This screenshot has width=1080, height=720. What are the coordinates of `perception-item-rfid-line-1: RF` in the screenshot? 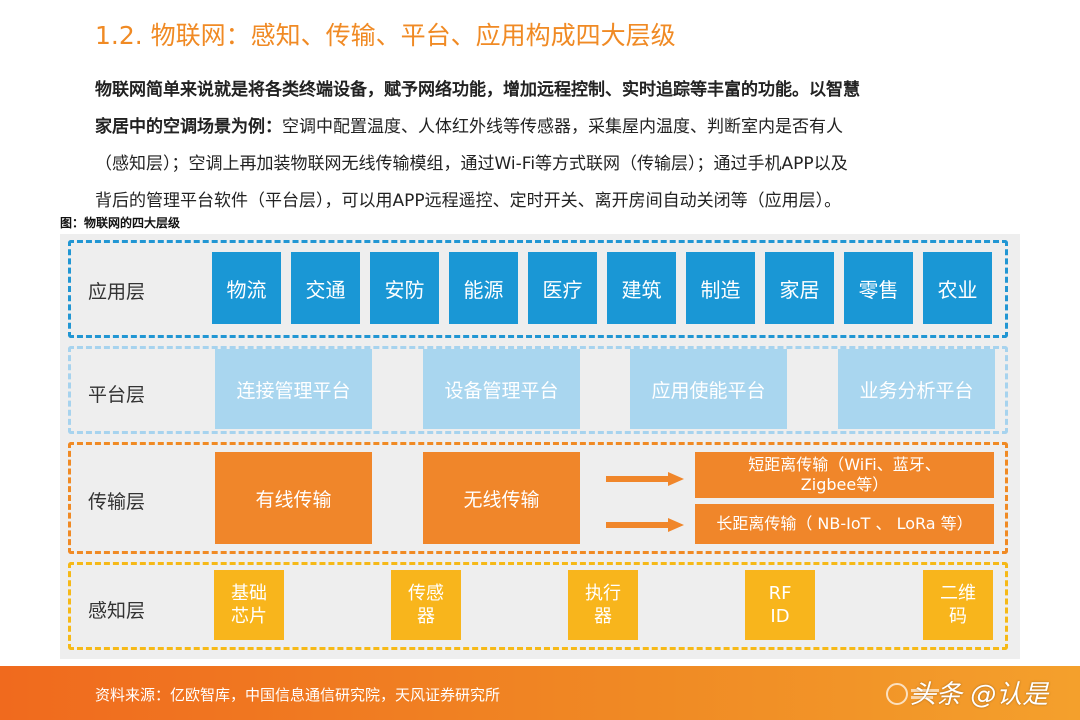 It's located at (780, 593).